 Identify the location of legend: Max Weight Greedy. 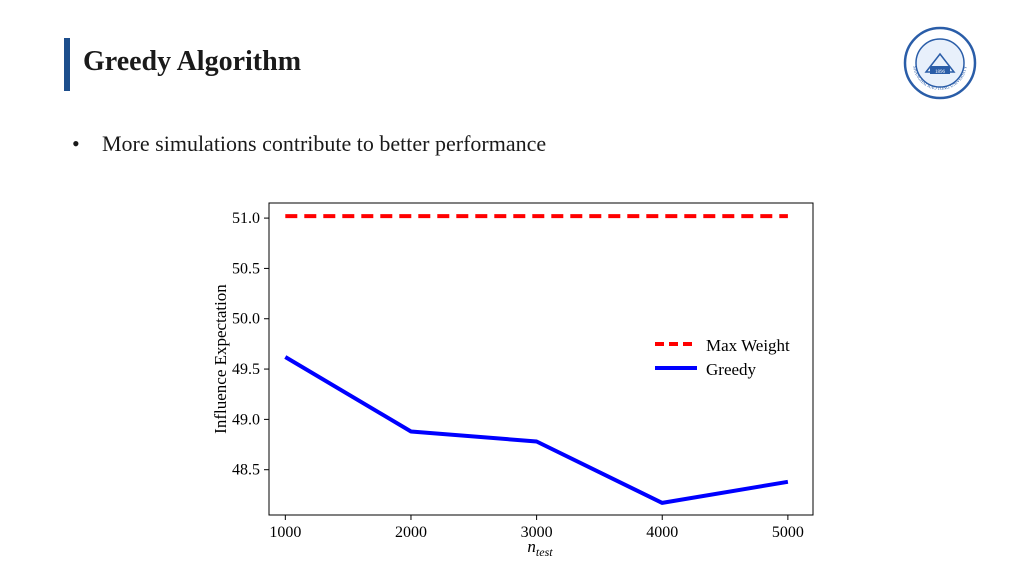
(722, 357).